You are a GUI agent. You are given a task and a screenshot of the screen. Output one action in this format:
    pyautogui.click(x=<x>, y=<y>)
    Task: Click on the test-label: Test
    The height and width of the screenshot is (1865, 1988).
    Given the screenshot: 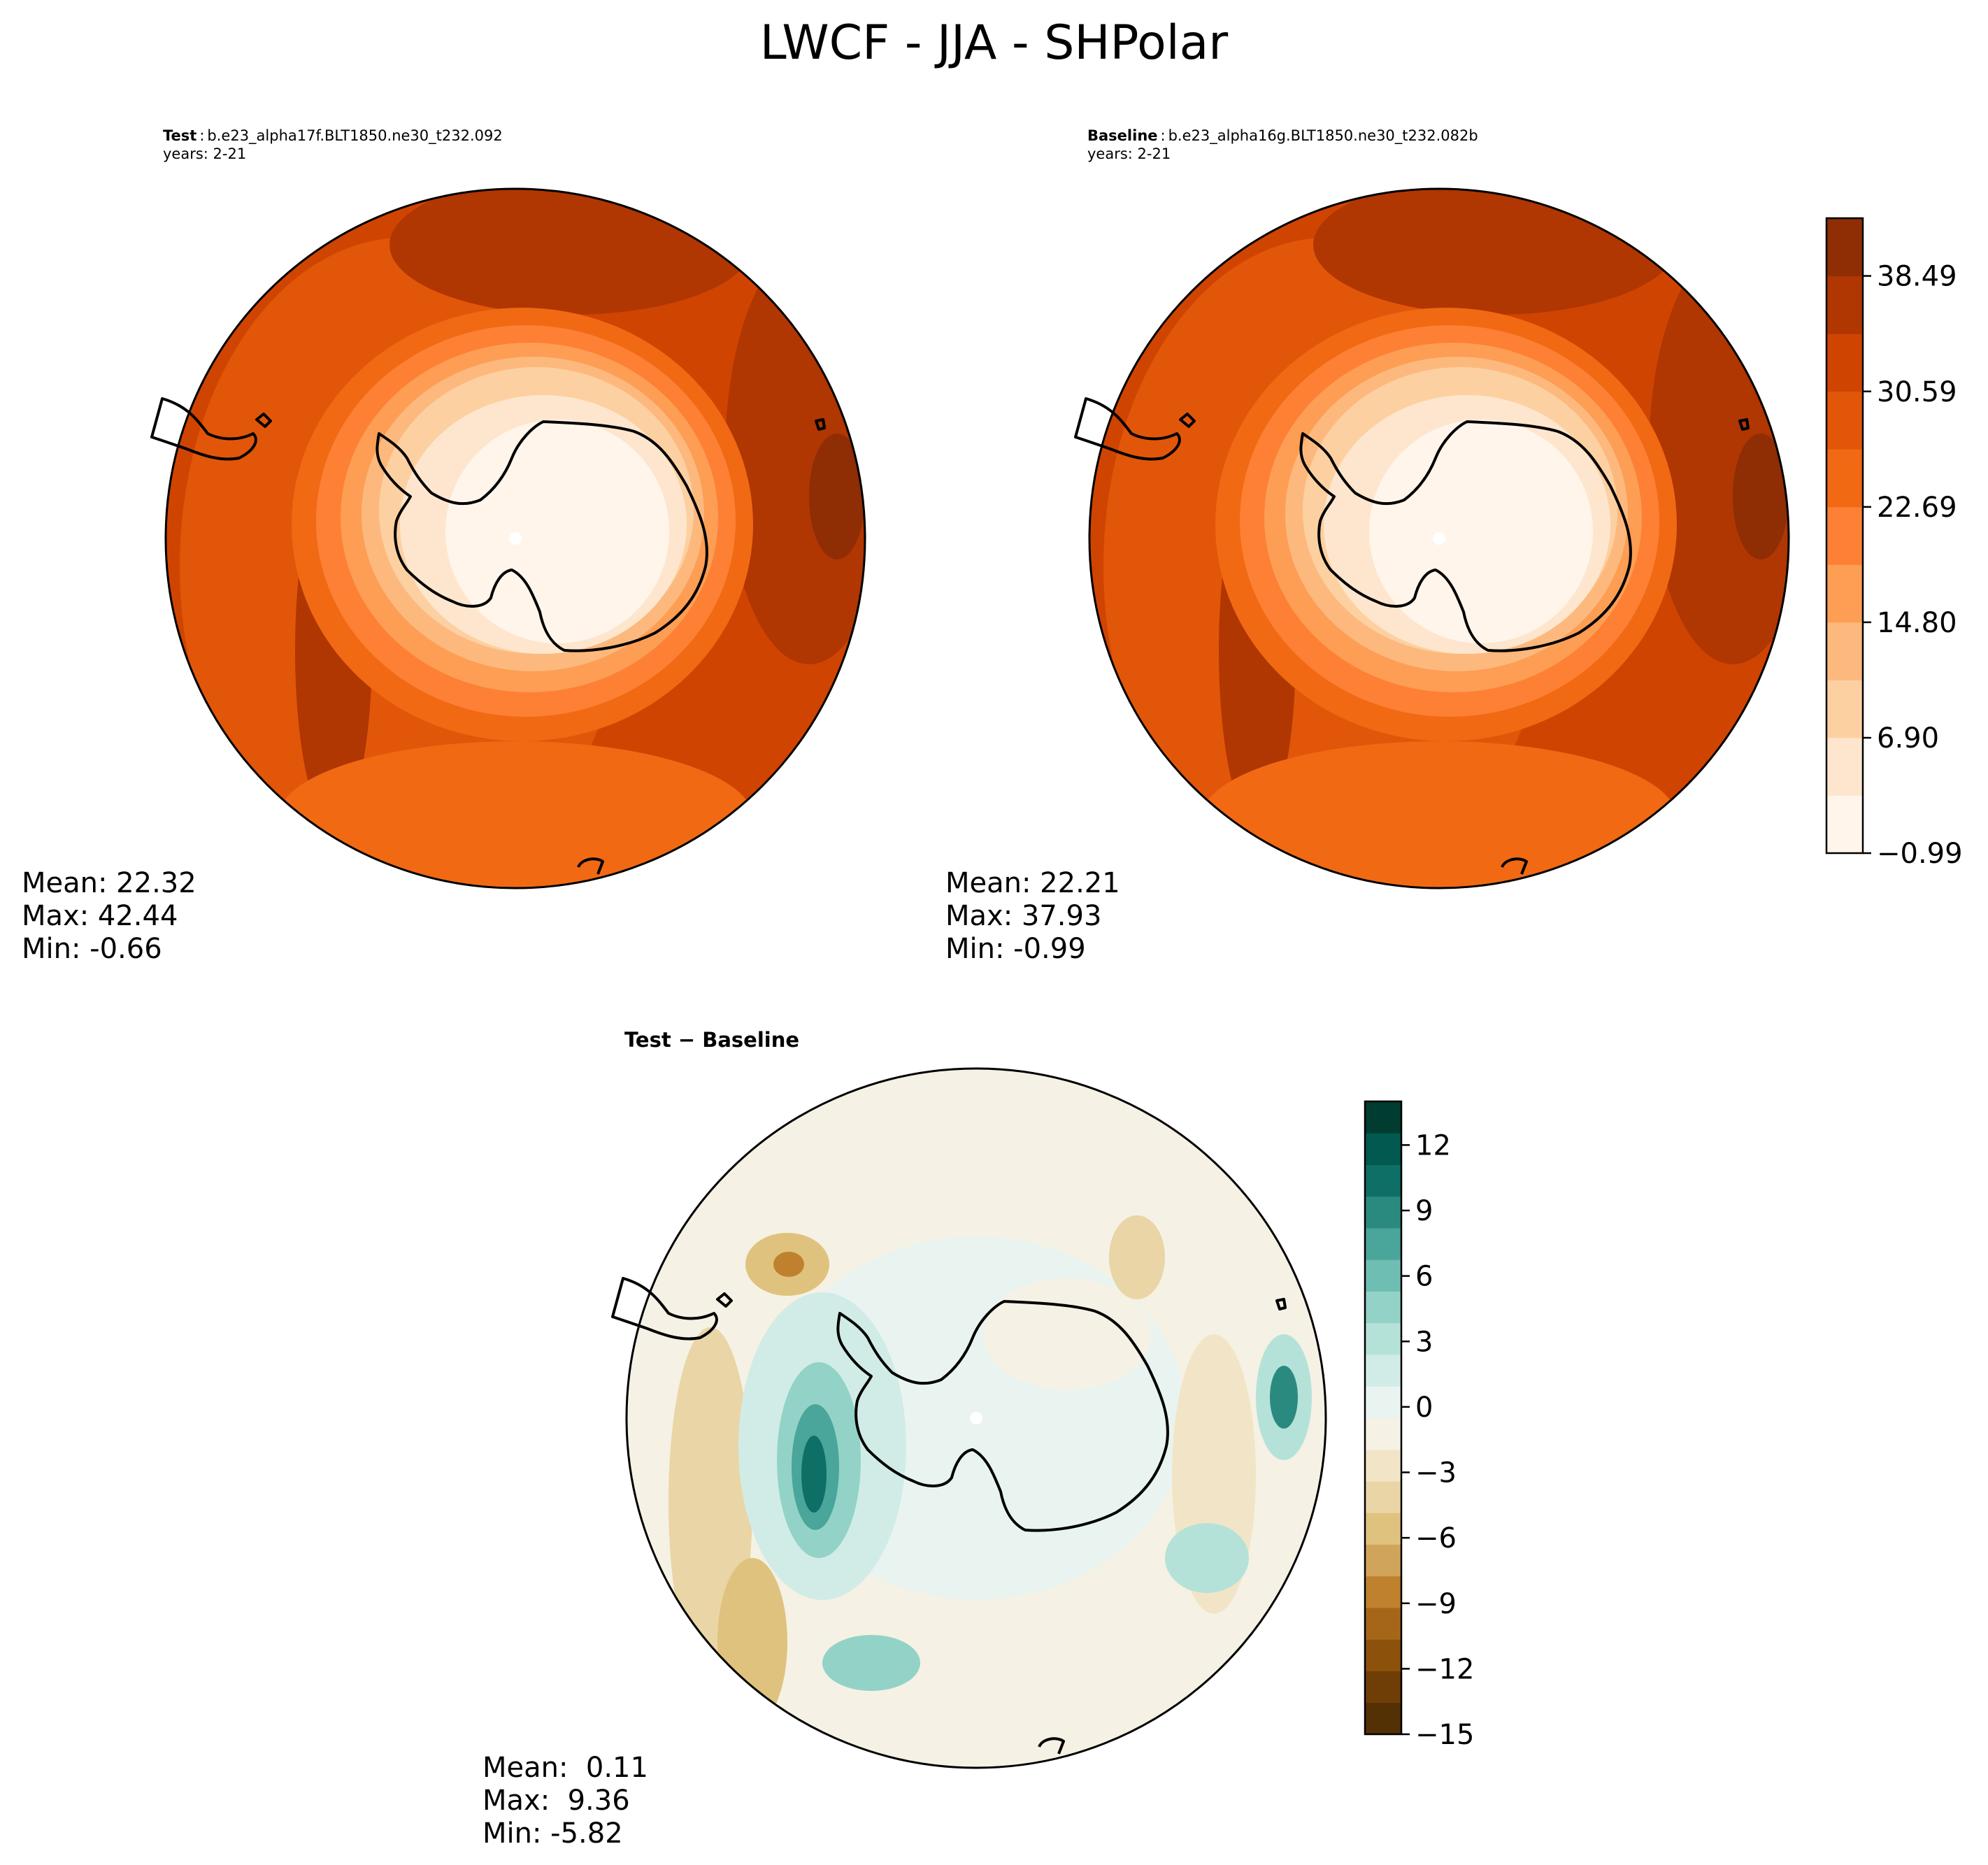 What is the action you would take?
    pyautogui.click(x=180, y=135)
    